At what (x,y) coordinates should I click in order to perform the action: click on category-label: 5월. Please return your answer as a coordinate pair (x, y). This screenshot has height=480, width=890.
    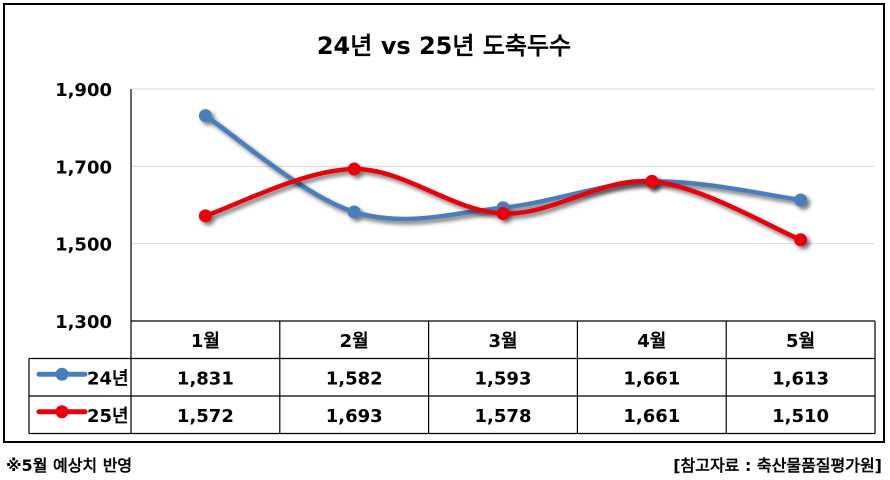
    Looking at the image, I should click on (800, 341).